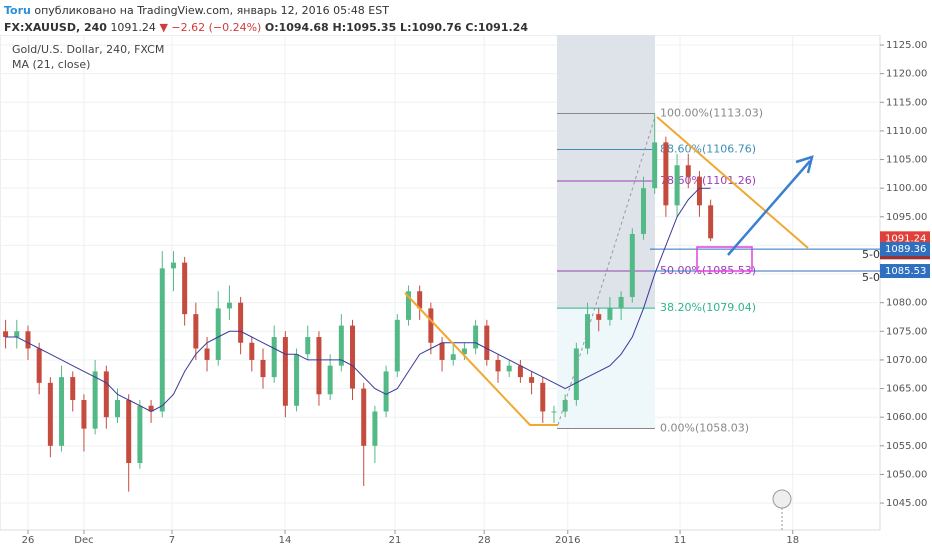 This screenshot has height=550, width=932. Describe the element at coordinates (804, 164) in the screenshot. I see `arrow-head` at that location.